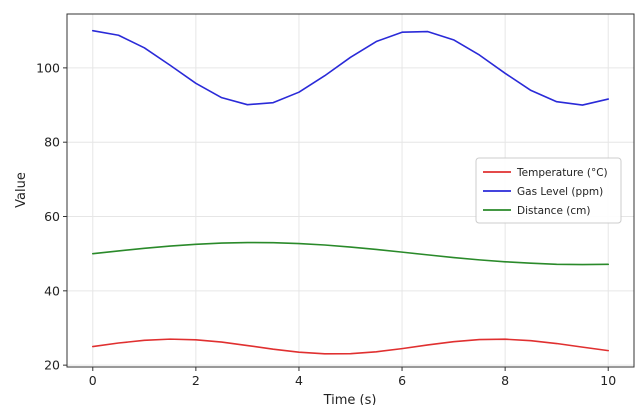 The height and width of the screenshot is (405, 637). Describe the element at coordinates (48, 67) in the screenshot. I see `y-tick-label: 100` at that location.